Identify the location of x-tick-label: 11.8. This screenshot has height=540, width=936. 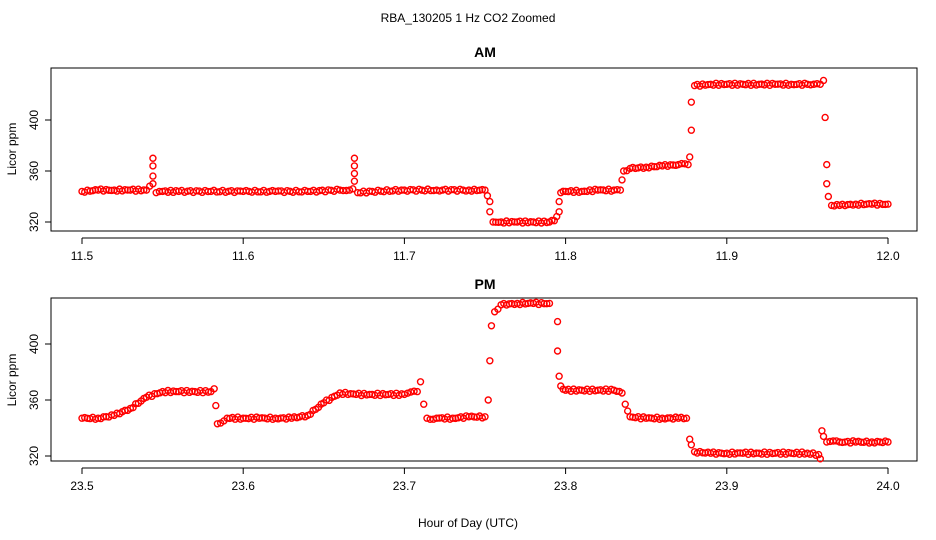
(565, 256).